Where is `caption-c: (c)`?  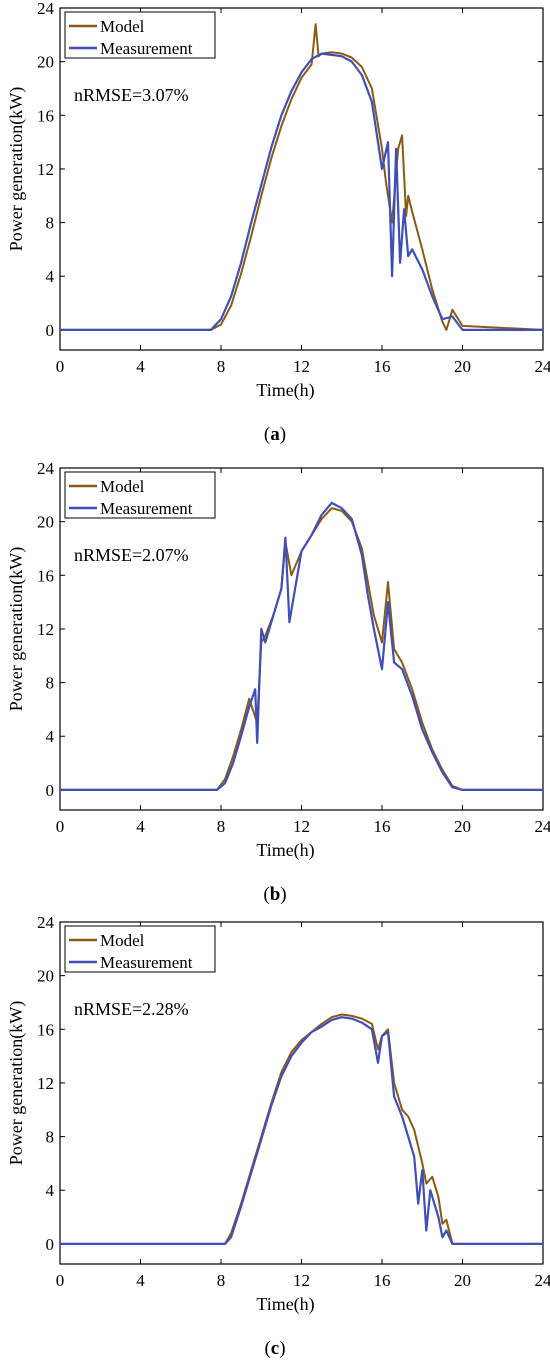
caption-c: (c) is located at coordinates (275, 1348).